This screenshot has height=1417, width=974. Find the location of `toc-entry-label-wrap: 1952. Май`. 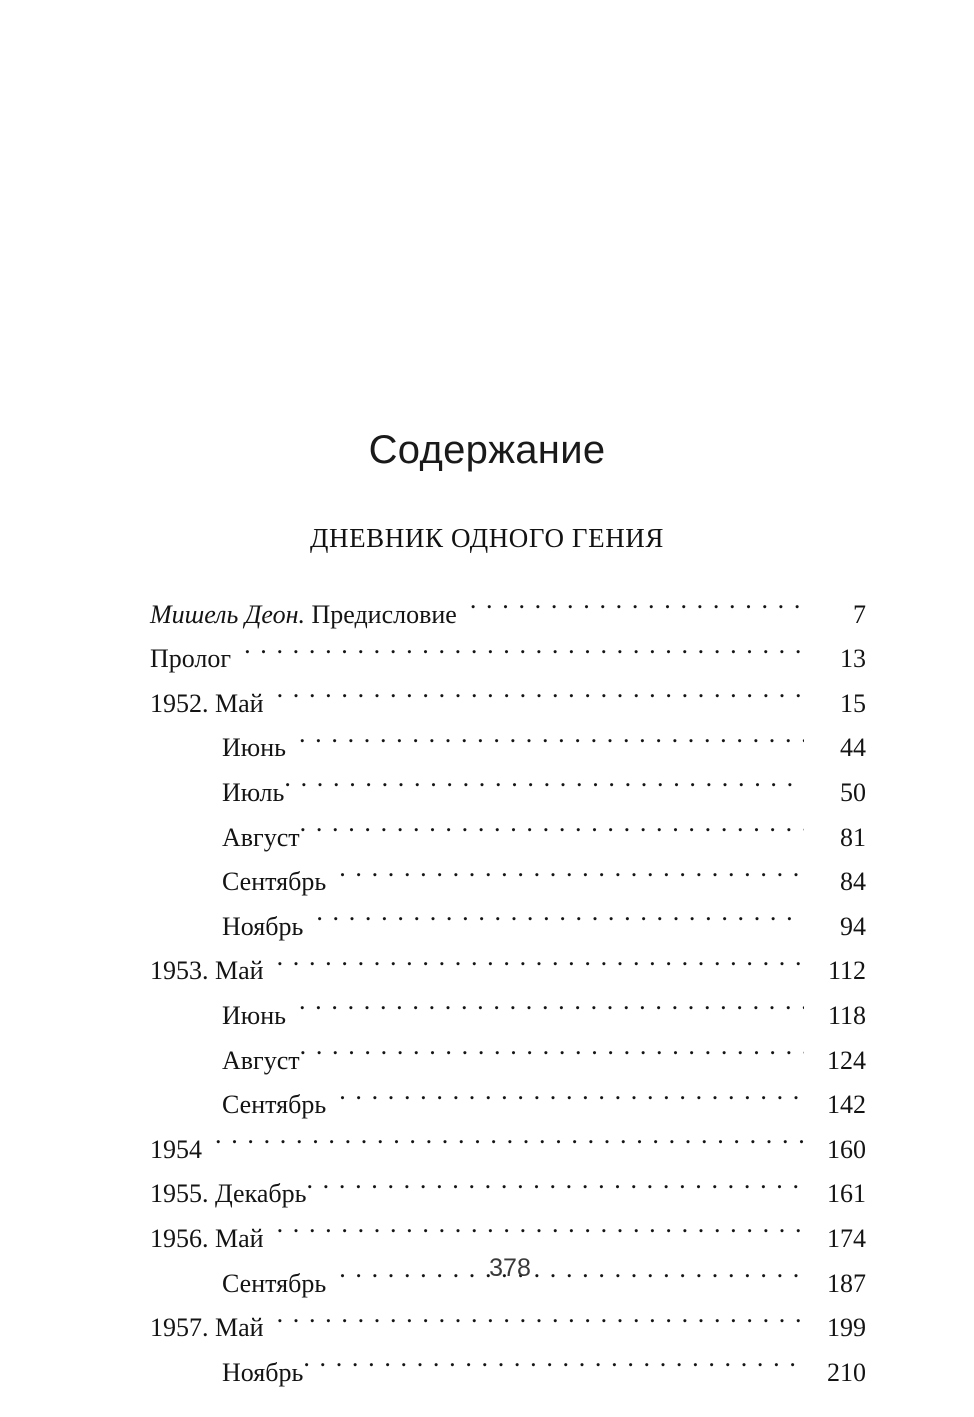

toc-entry-label-wrap: 1952. Май is located at coordinates (213, 704).